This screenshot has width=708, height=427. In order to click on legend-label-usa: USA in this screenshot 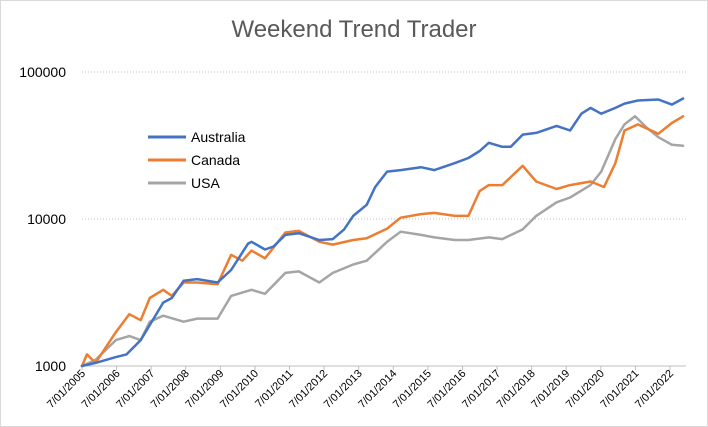, I will do `click(205, 183)`.